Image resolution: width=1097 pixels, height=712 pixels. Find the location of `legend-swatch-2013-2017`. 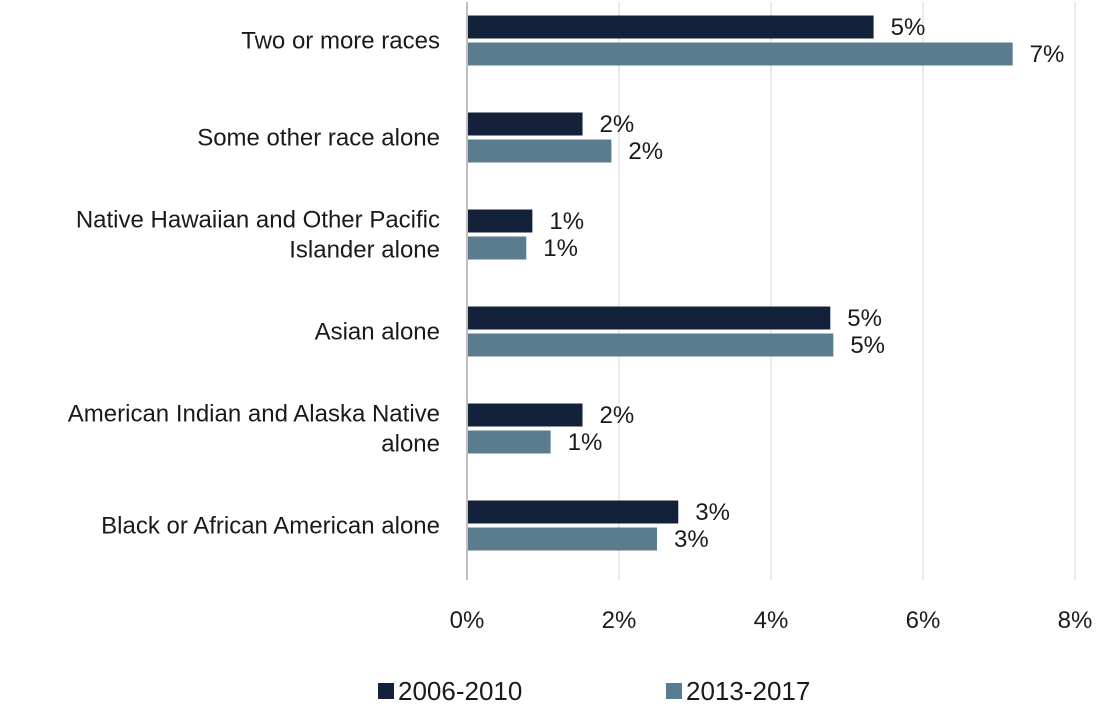

legend-swatch-2013-2017 is located at coordinates (674, 691).